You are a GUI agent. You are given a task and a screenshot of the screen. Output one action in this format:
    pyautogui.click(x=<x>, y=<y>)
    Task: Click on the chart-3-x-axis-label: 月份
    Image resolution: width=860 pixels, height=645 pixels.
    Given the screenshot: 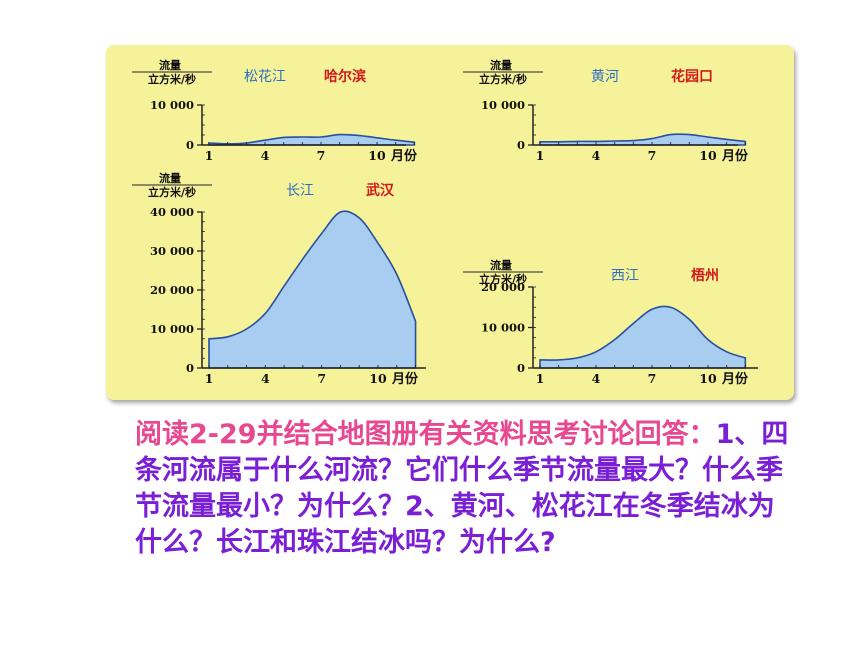 What is the action you would take?
    pyautogui.click(x=405, y=379)
    